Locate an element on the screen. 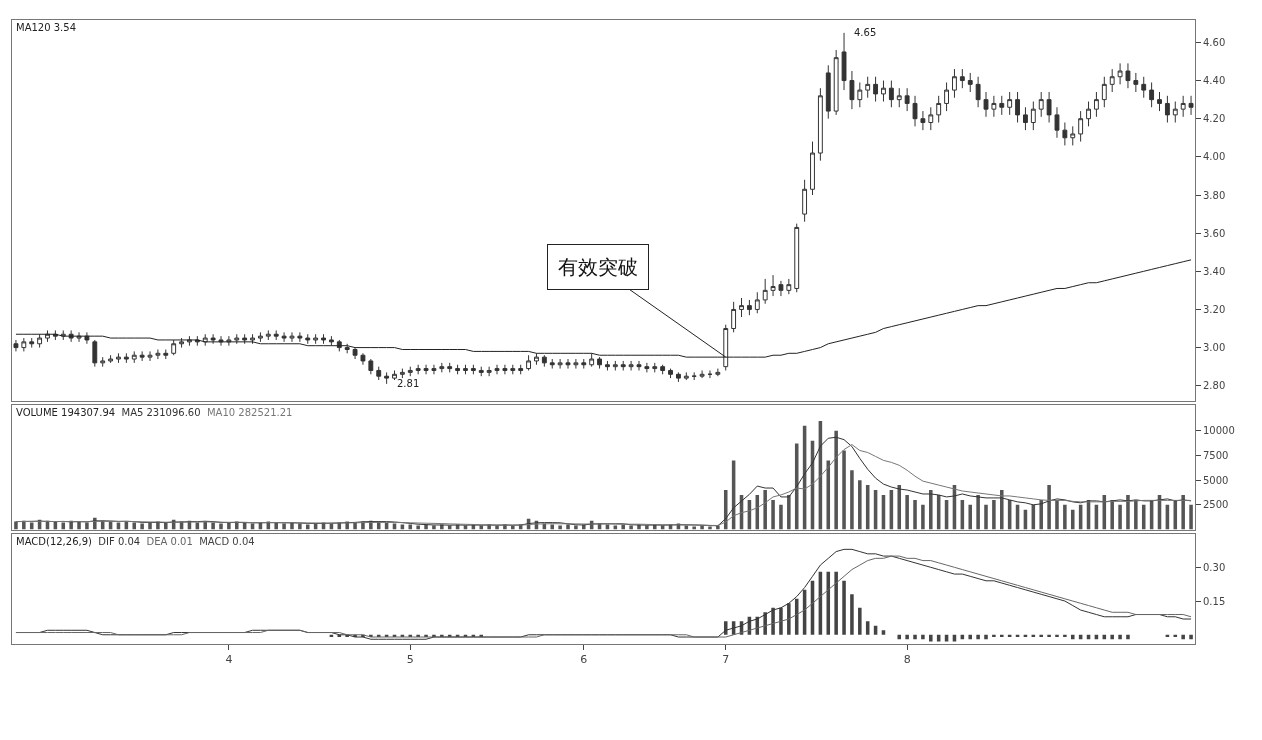  text: MA120 3.54 is located at coordinates (46, 27).